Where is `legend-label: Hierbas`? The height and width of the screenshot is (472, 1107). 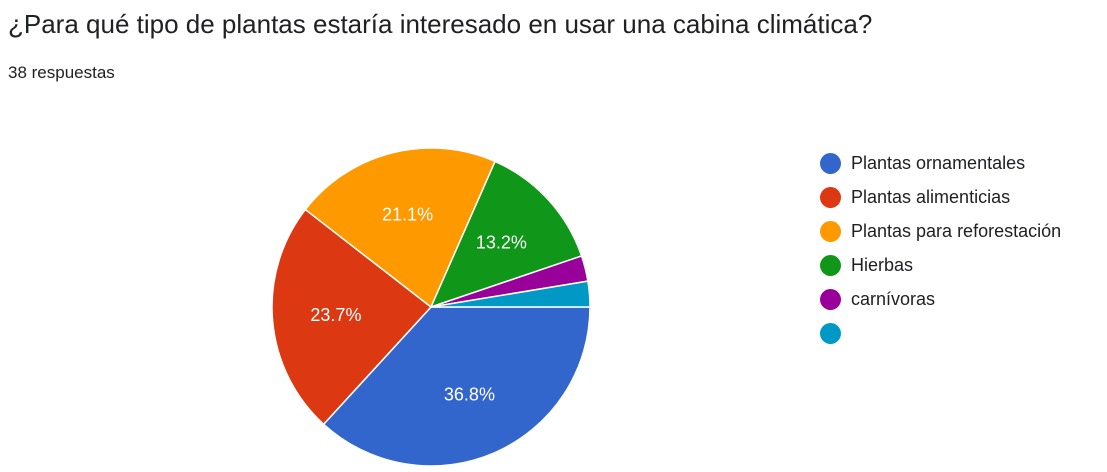
legend-label: Hierbas is located at coordinates (882, 265).